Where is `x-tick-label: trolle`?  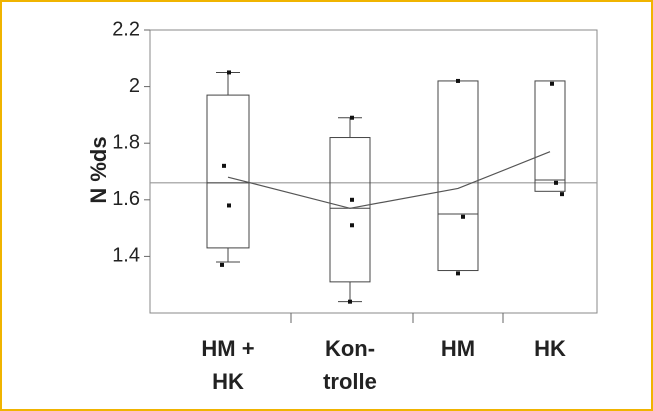
x-tick-label: trolle is located at coordinates (350, 381).